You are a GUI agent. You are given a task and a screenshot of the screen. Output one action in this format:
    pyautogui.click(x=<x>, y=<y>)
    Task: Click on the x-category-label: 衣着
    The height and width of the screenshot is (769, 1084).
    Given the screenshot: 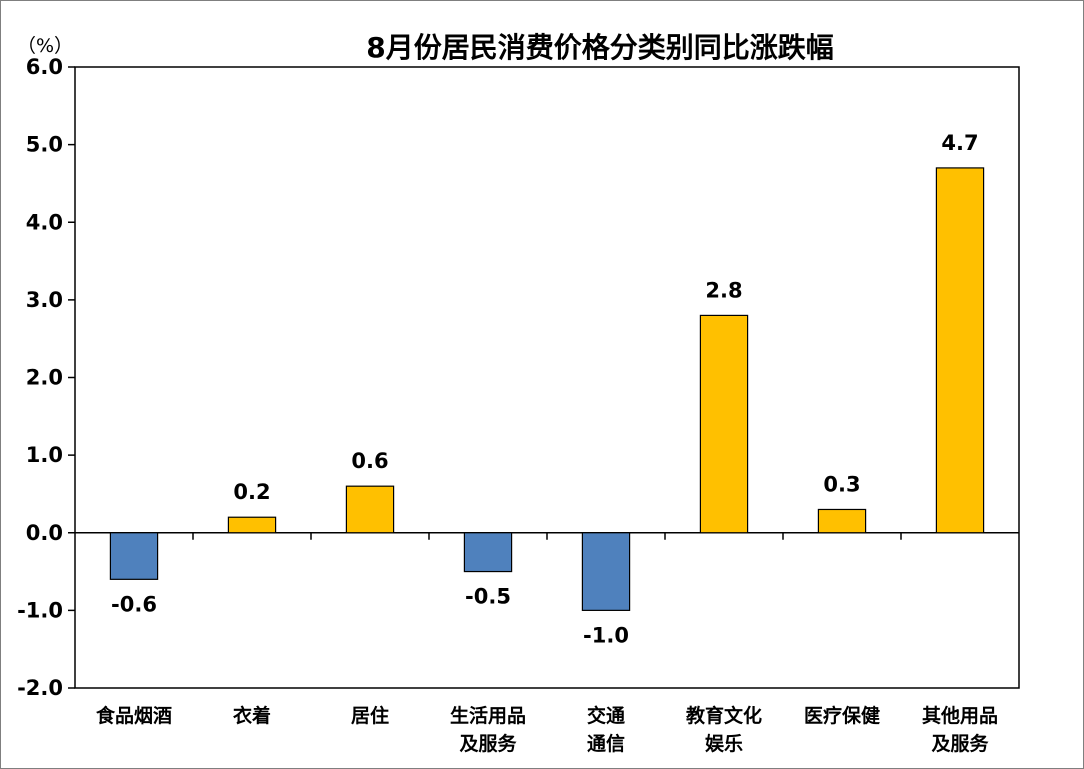 What is the action you would take?
    pyautogui.click(x=252, y=715)
    